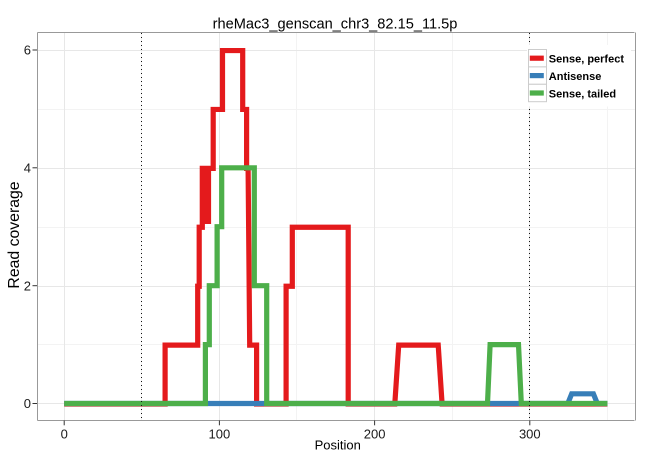 This screenshot has width=650, height=465. What do you see at coordinates (27, 49) in the screenshot?
I see `svg-text: 6` at bounding box center [27, 49].